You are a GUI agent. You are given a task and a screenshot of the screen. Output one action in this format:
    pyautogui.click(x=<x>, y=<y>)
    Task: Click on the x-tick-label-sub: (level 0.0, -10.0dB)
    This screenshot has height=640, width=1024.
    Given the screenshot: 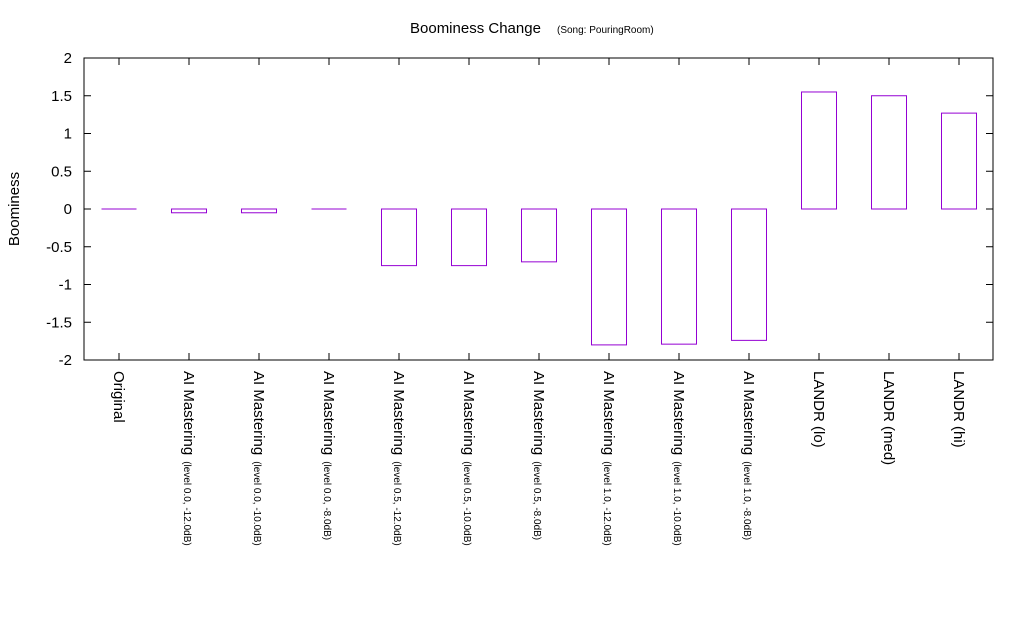 What is the action you would take?
    pyautogui.click(x=256, y=503)
    